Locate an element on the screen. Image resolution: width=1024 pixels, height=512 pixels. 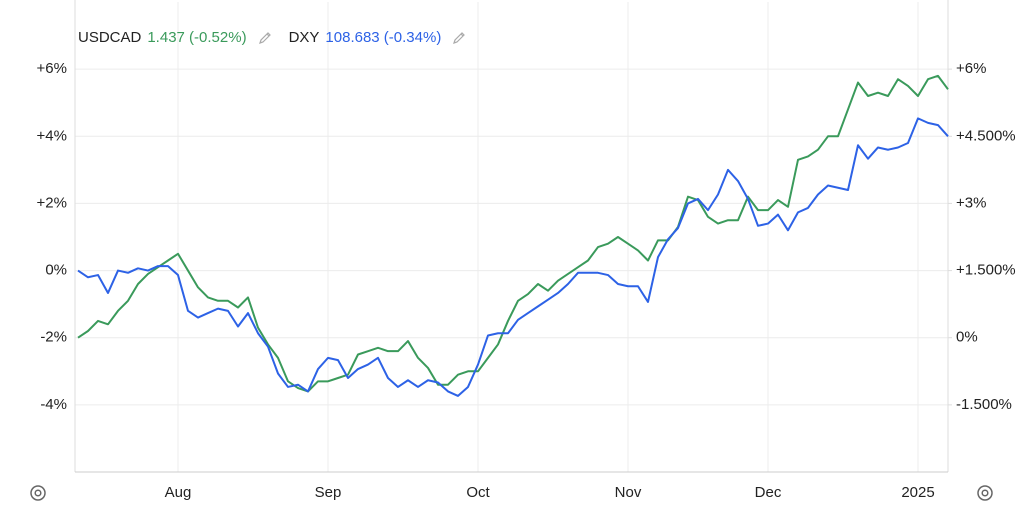
legend-name: USDCAD is located at coordinates (110, 37).